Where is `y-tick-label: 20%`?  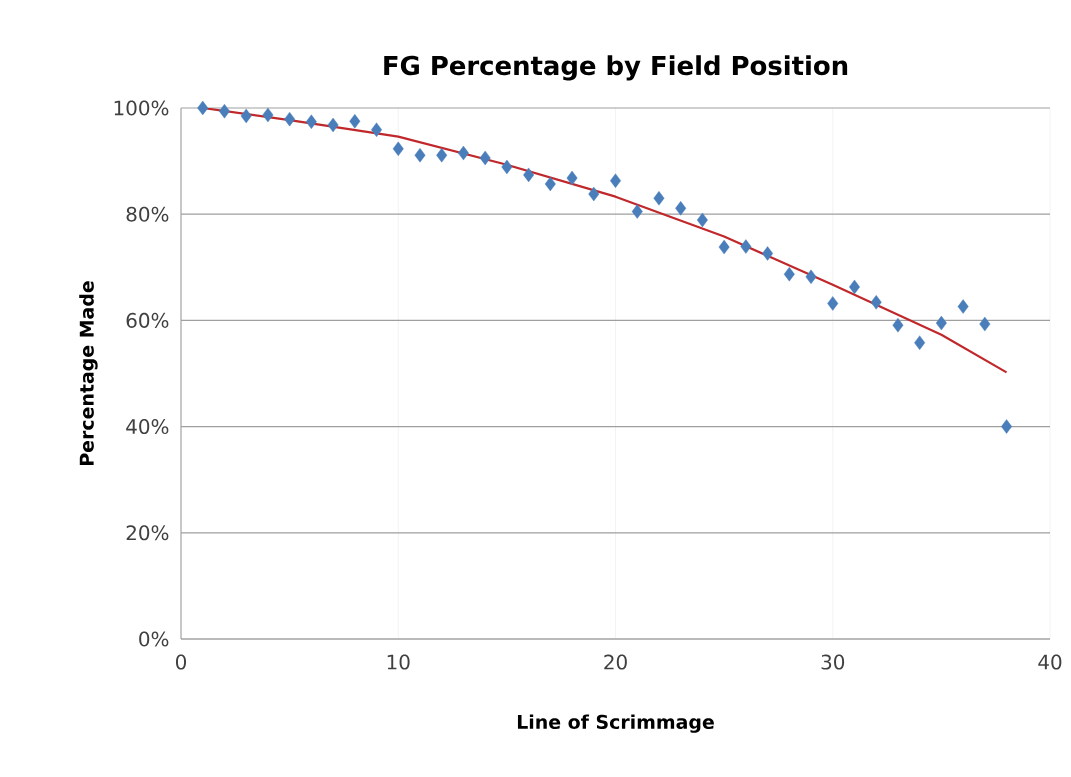
y-tick-label: 20% is located at coordinates (147, 533).